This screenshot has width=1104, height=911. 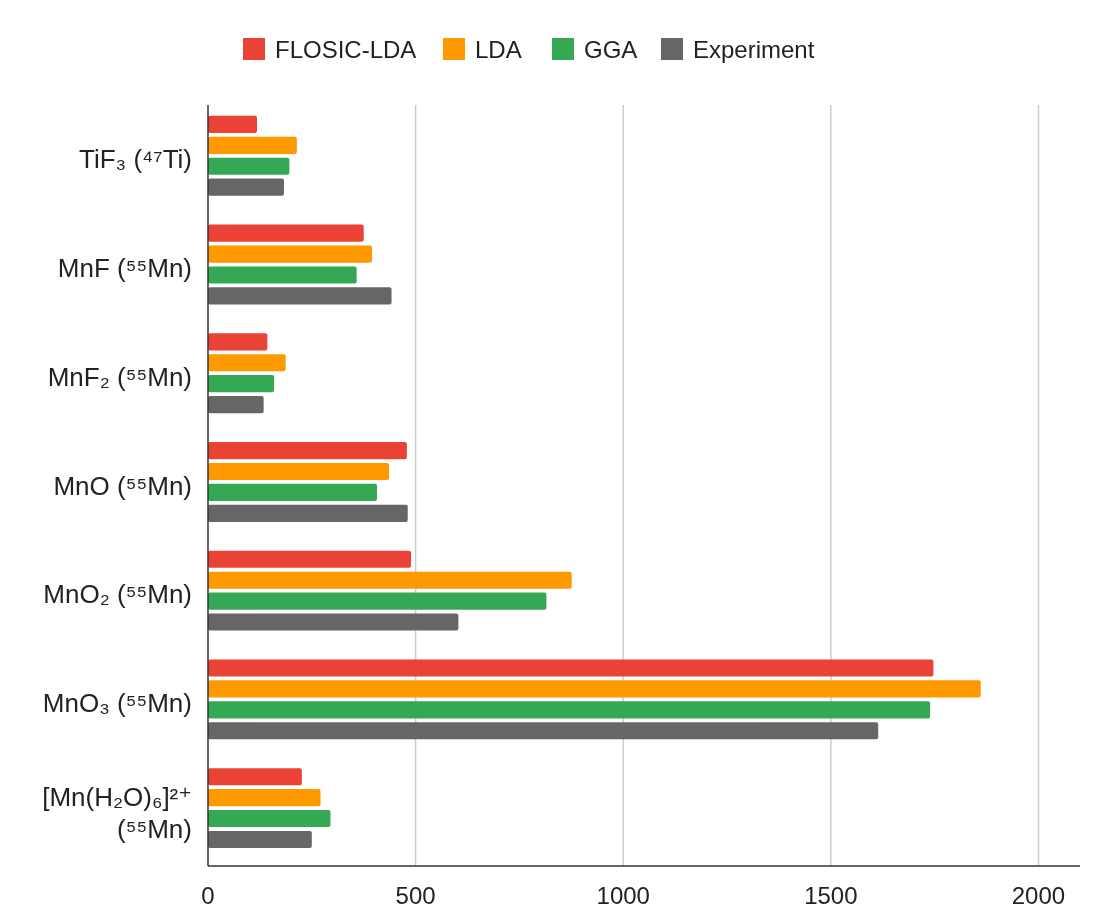 I want to click on y-tick-label: [Mn(H₂O)₆]²⁺ (⁵⁵Mn), so click(x=117, y=812).